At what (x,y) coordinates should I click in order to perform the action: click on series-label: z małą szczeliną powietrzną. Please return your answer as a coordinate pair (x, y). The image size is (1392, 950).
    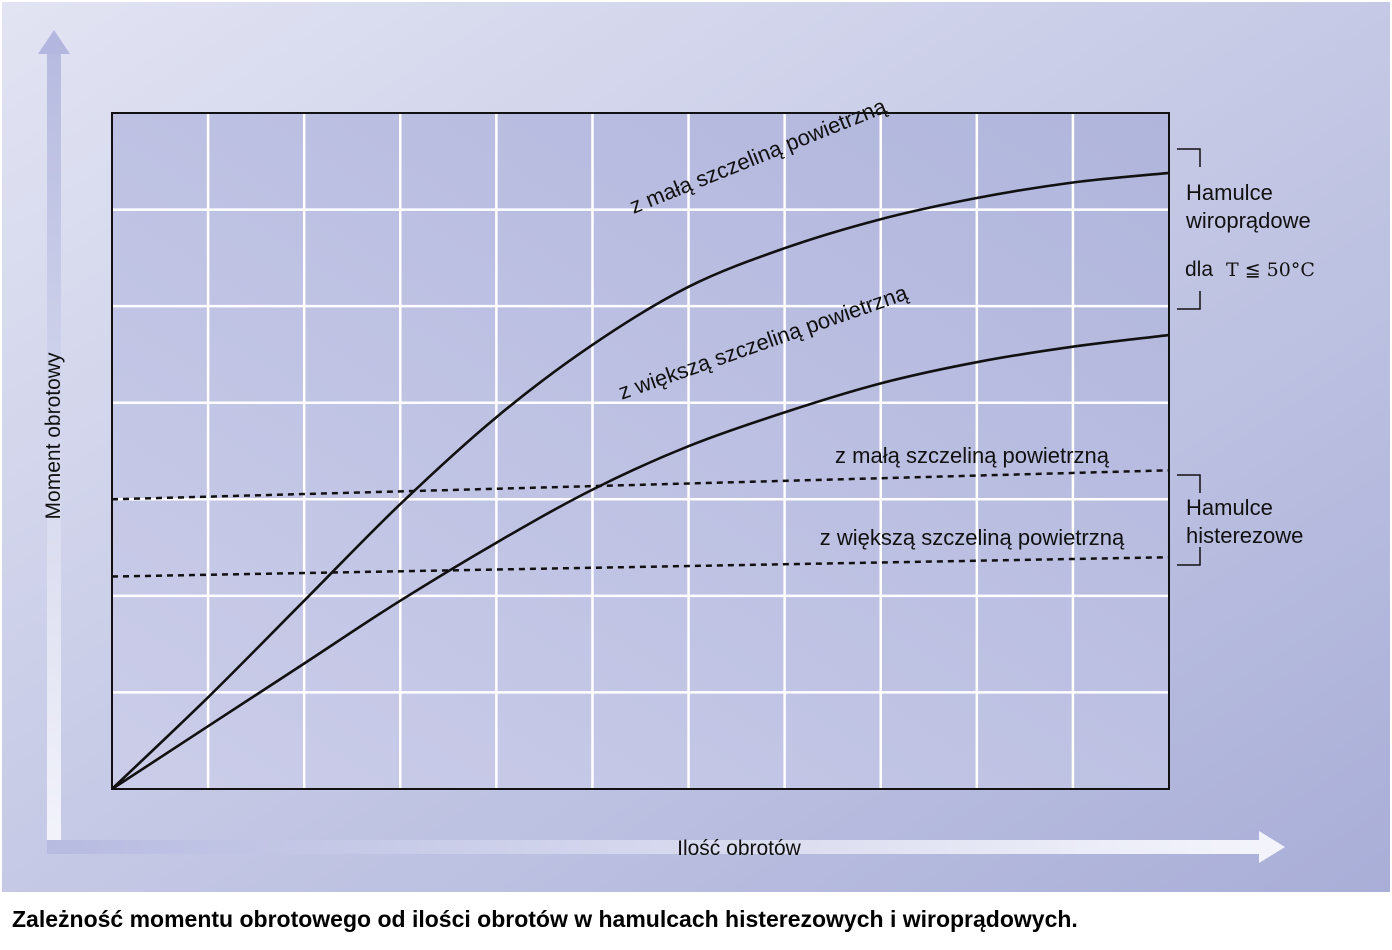
    Looking at the image, I should click on (972, 455).